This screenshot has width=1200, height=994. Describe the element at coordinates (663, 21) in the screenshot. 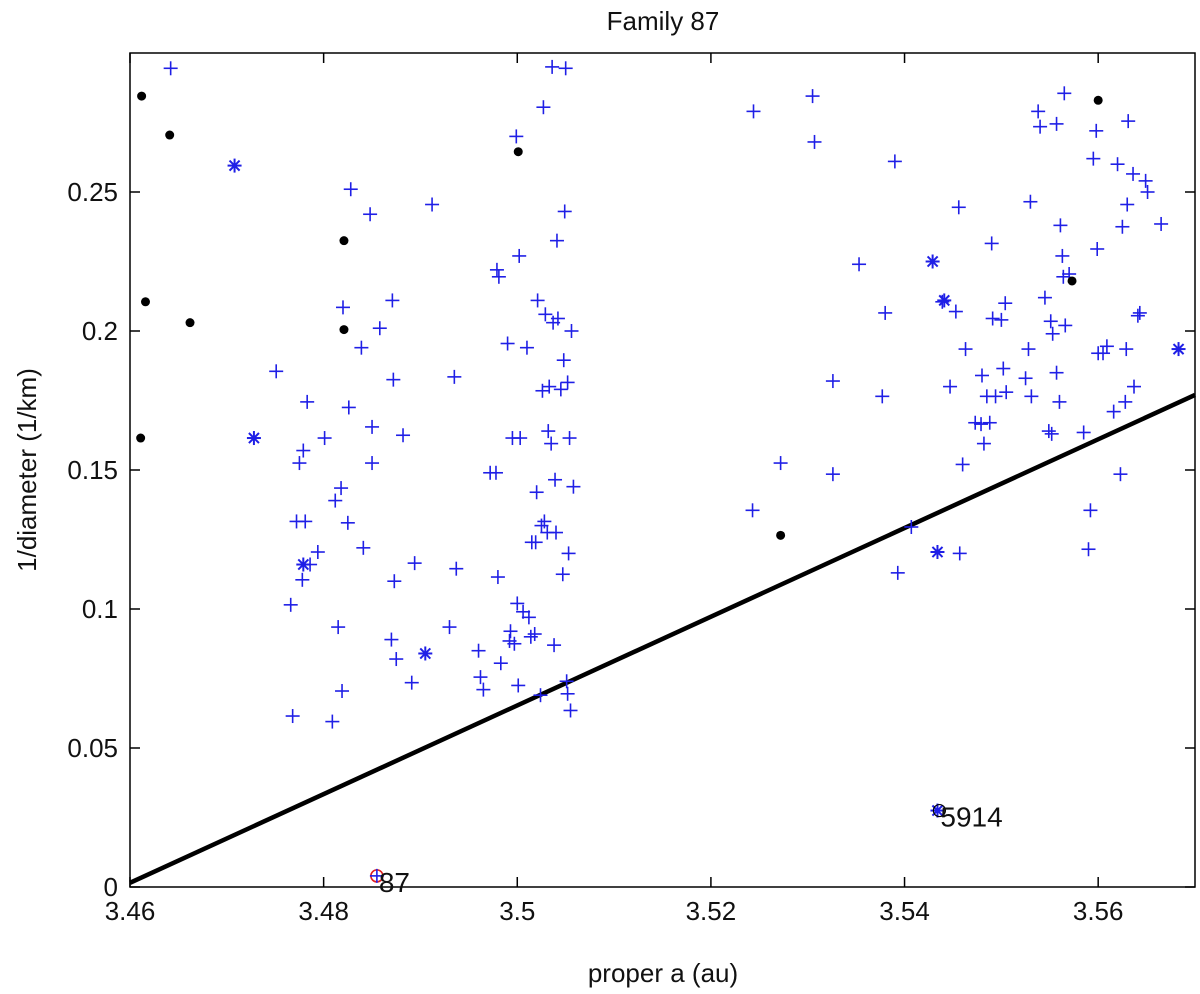

I see `chart-title: Family 87` at that location.